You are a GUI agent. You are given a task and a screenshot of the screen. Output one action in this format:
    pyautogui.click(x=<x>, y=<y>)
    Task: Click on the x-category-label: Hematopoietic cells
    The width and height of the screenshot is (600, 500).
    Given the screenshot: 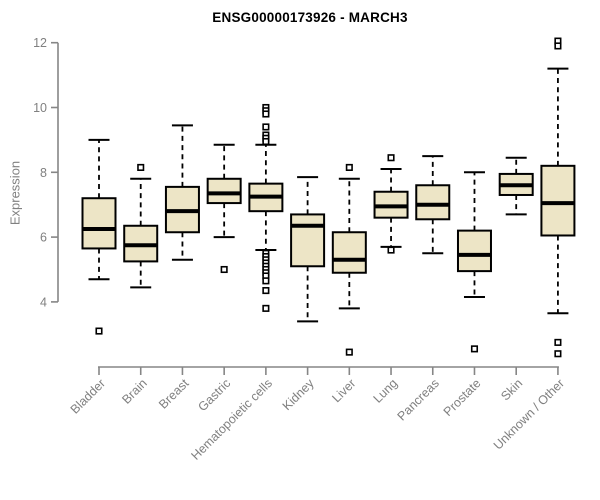 What is the action you would take?
    pyautogui.click(x=231, y=419)
    